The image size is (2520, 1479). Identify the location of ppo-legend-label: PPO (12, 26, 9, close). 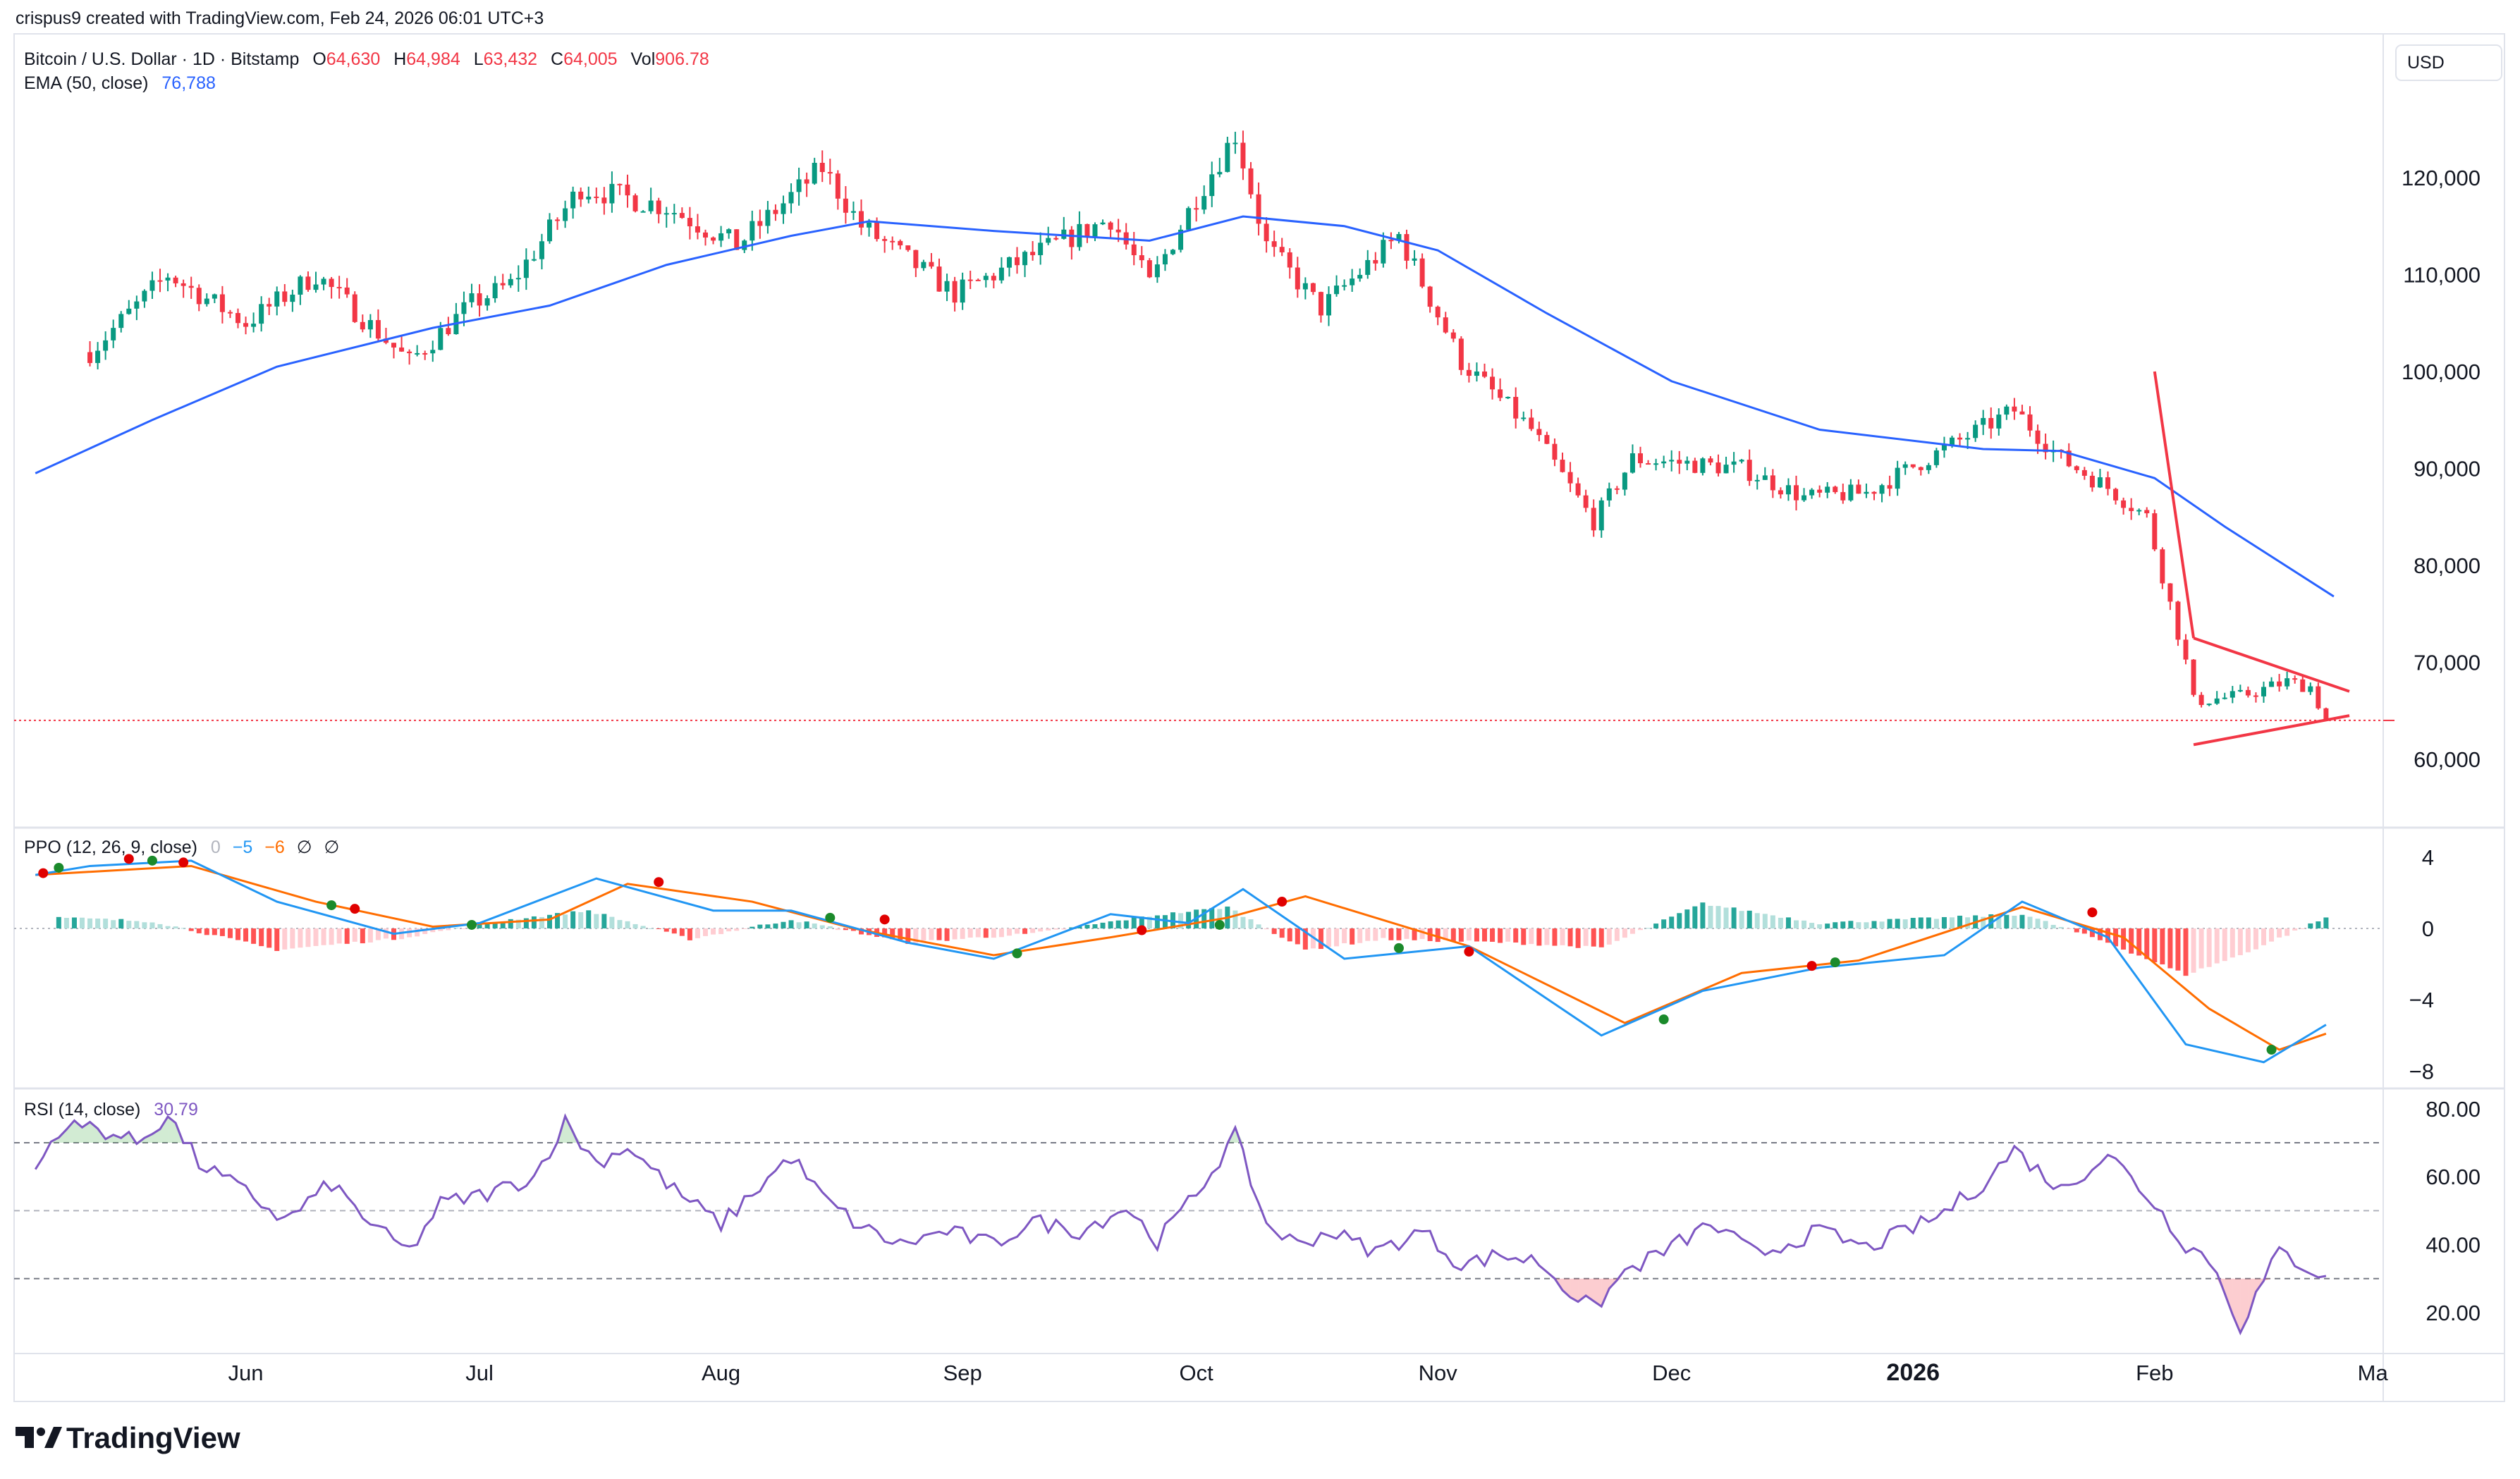
(110, 847).